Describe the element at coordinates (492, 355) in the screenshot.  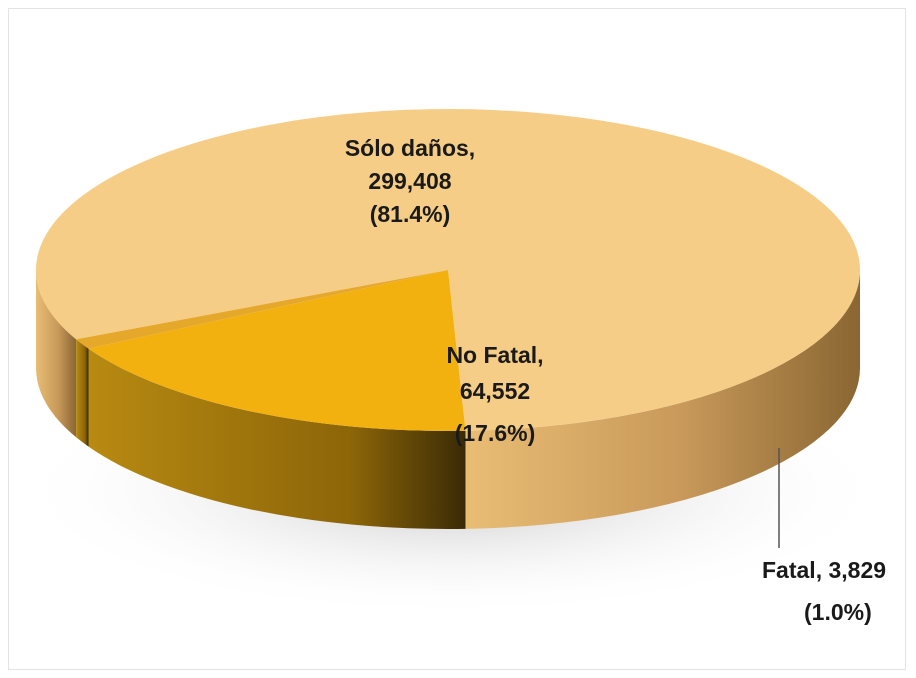
I see `slice-name: No Fatal` at that location.